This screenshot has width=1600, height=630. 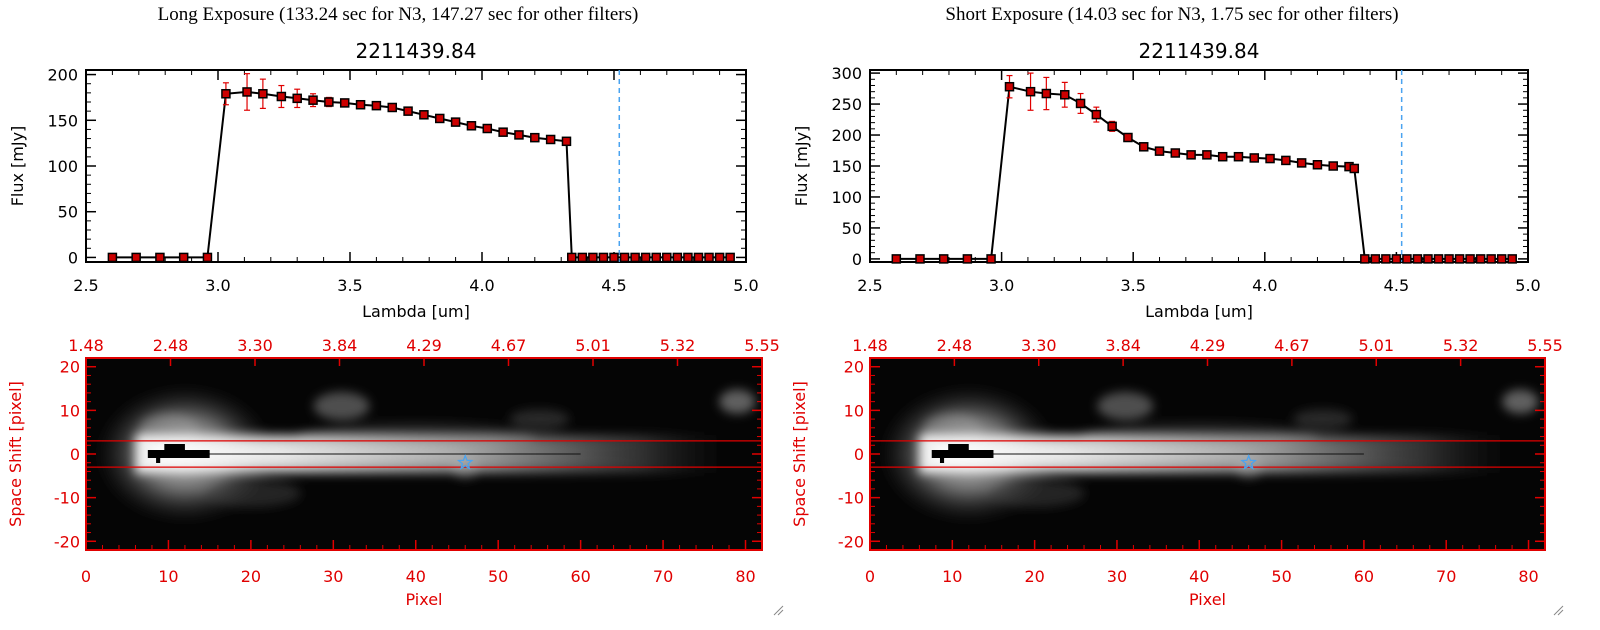 I want to click on spectrum-line, so click(x=1204, y=172).